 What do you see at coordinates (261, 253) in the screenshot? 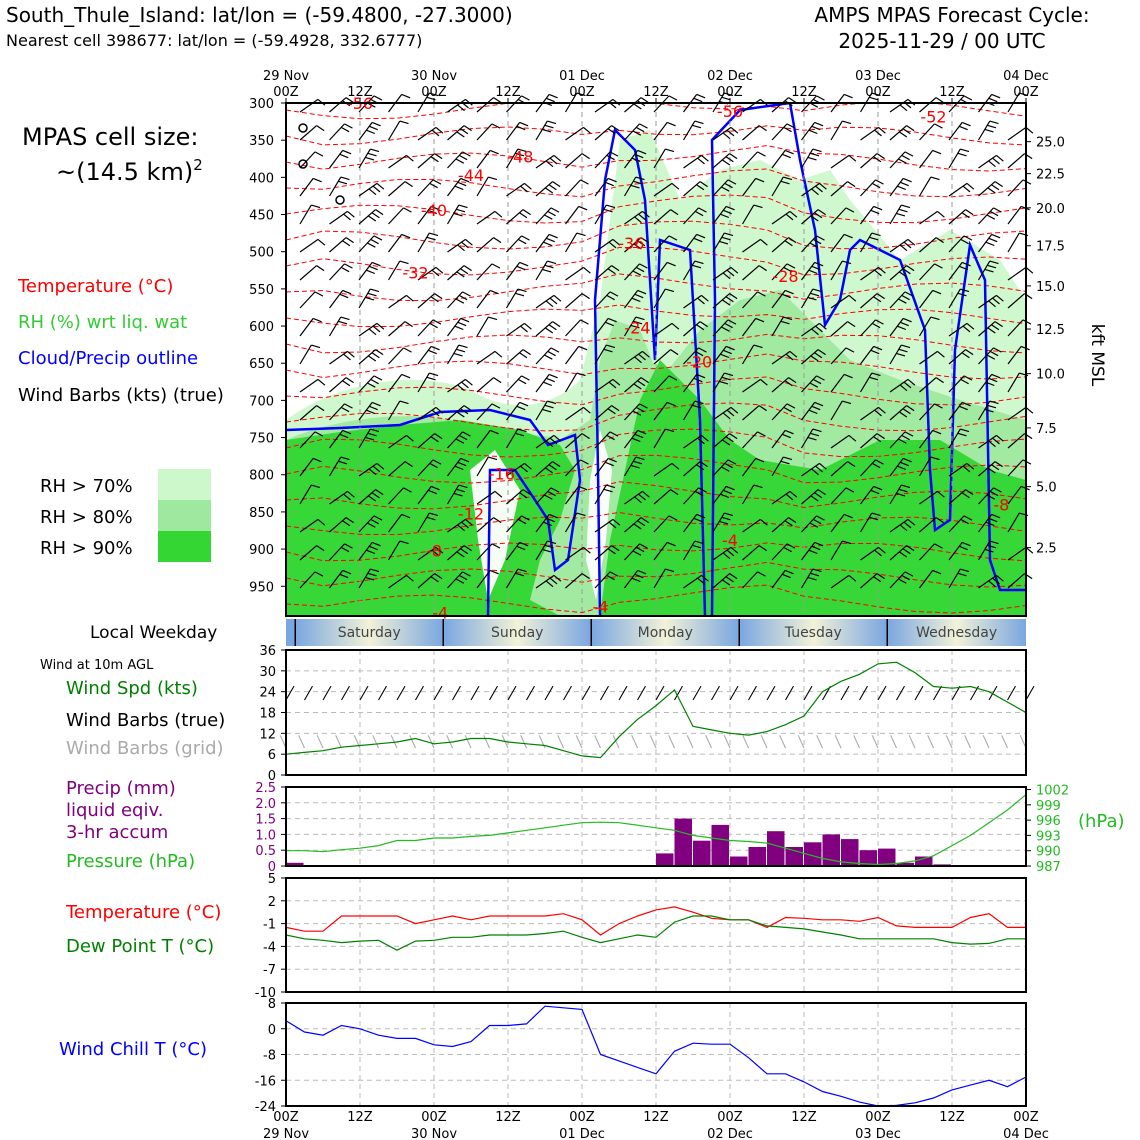
I see `pressure-tick-label: 500` at bounding box center [261, 253].